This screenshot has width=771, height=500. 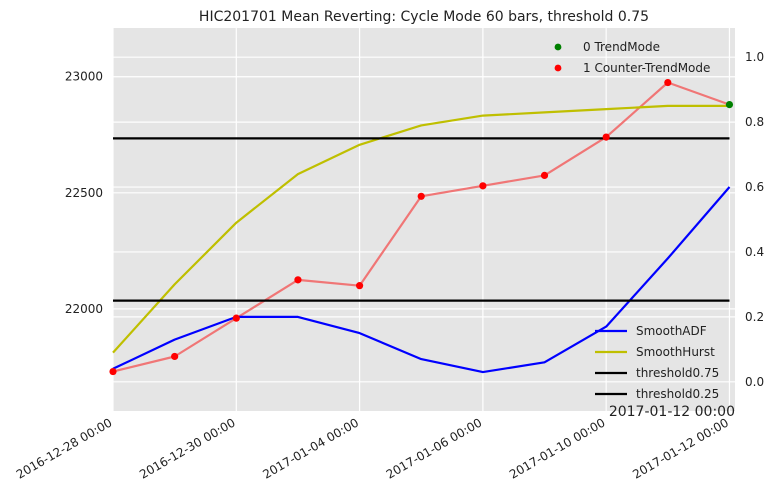 I want to click on x-tick-label: 2017-01-12 00:00, so click(x=680, y=448).